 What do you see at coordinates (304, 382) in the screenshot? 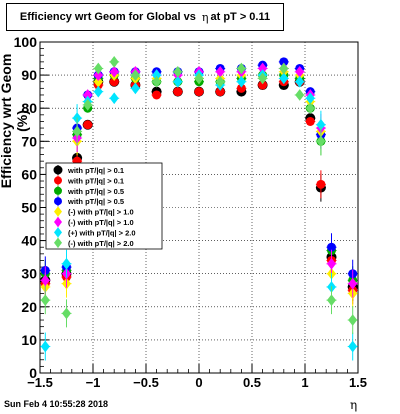
I see `x-tick-label: 1` at bounding box center [304, 382].